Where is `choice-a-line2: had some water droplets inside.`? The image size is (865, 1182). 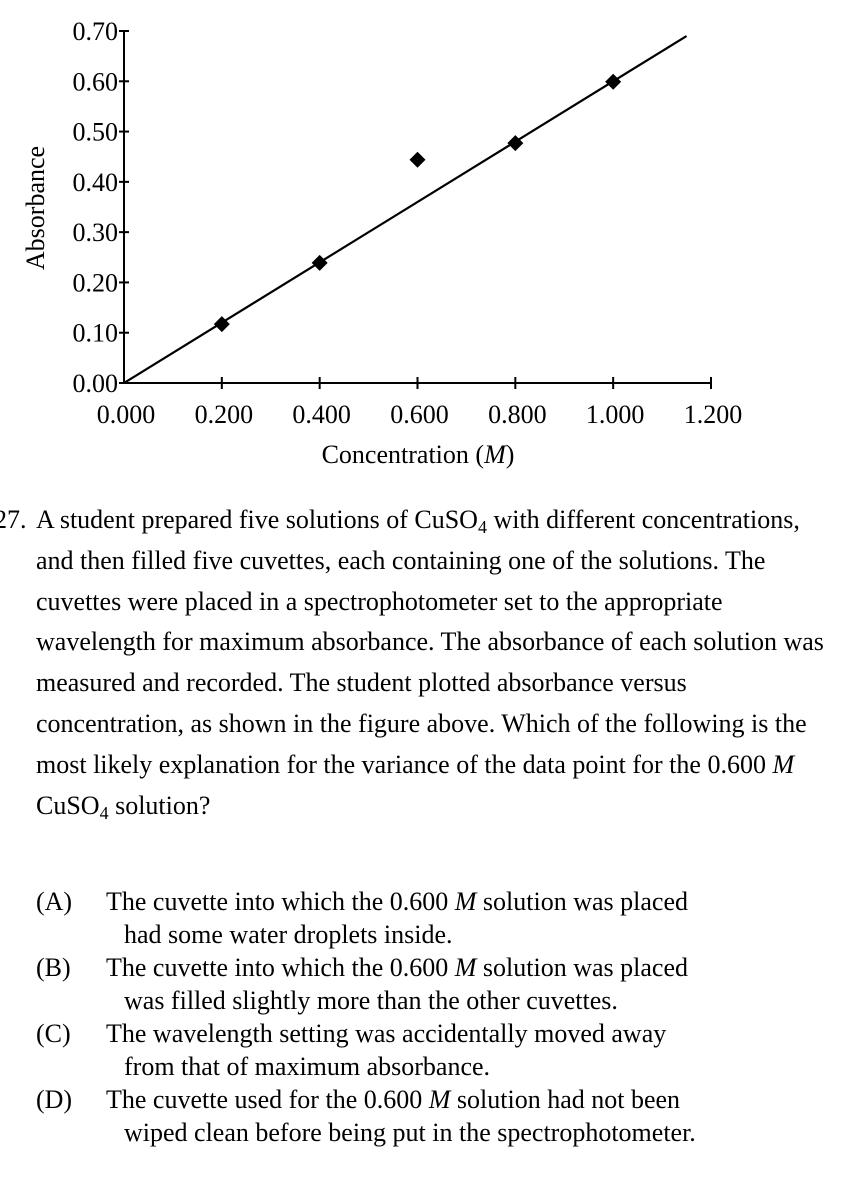
choice-a-line2: had some water droplets inside. is located at coordinates (288, 934).